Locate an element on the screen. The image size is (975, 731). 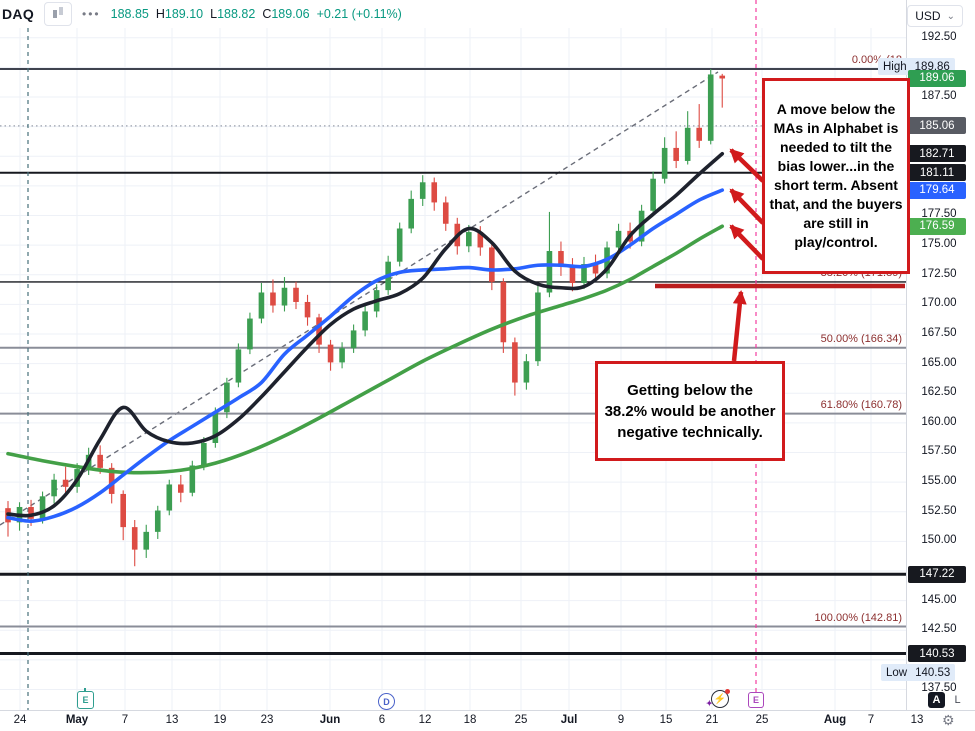
time-label: 21 is located at coordinates (712, 720).